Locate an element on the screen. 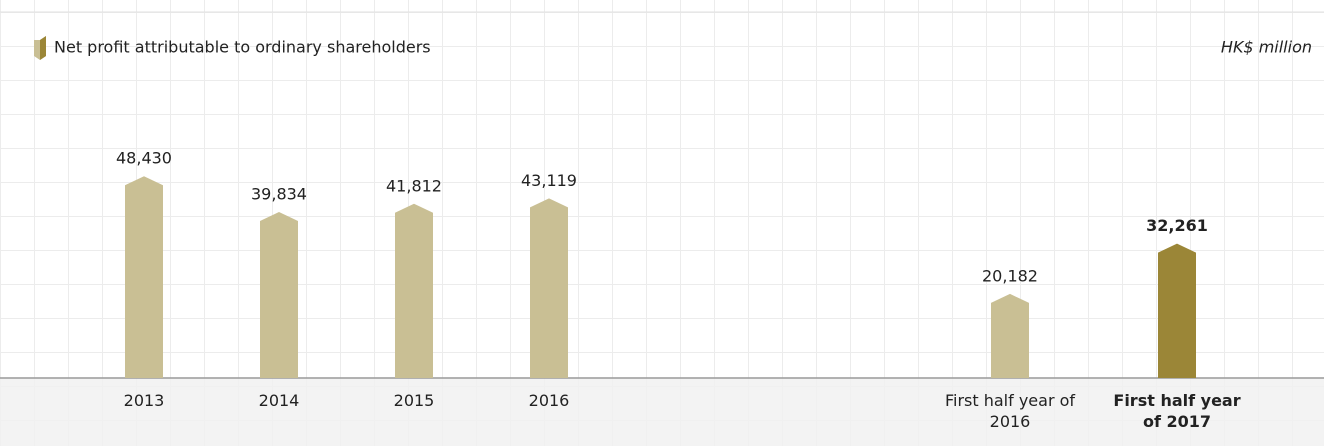 This screenshot has height=446, width=1324. value-label: 48,430 is located at coordinates (144, 158).